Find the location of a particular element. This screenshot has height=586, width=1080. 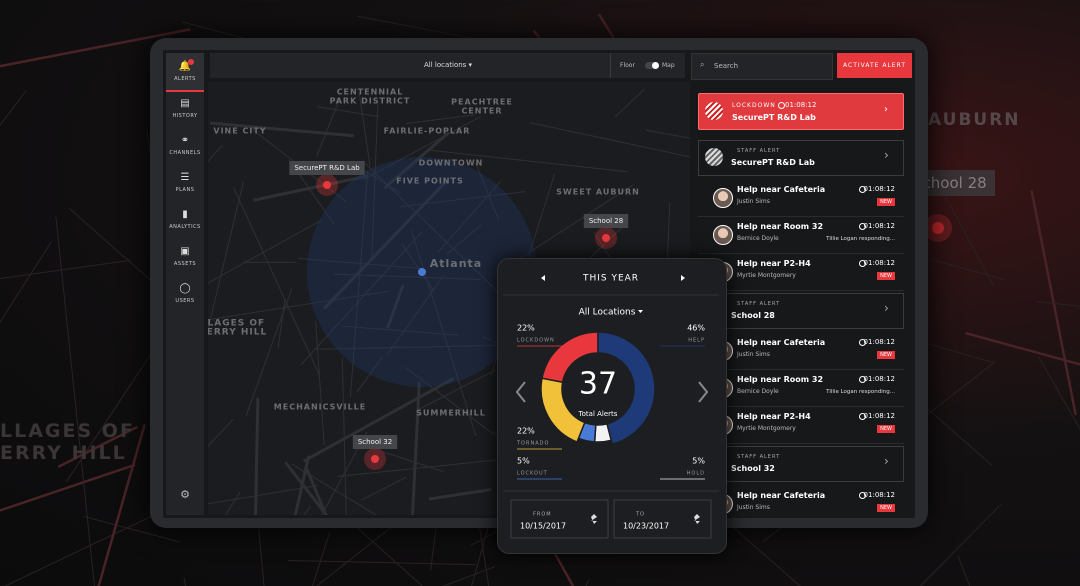

nav-icon: ▤ is located at coordinates (185, 103).